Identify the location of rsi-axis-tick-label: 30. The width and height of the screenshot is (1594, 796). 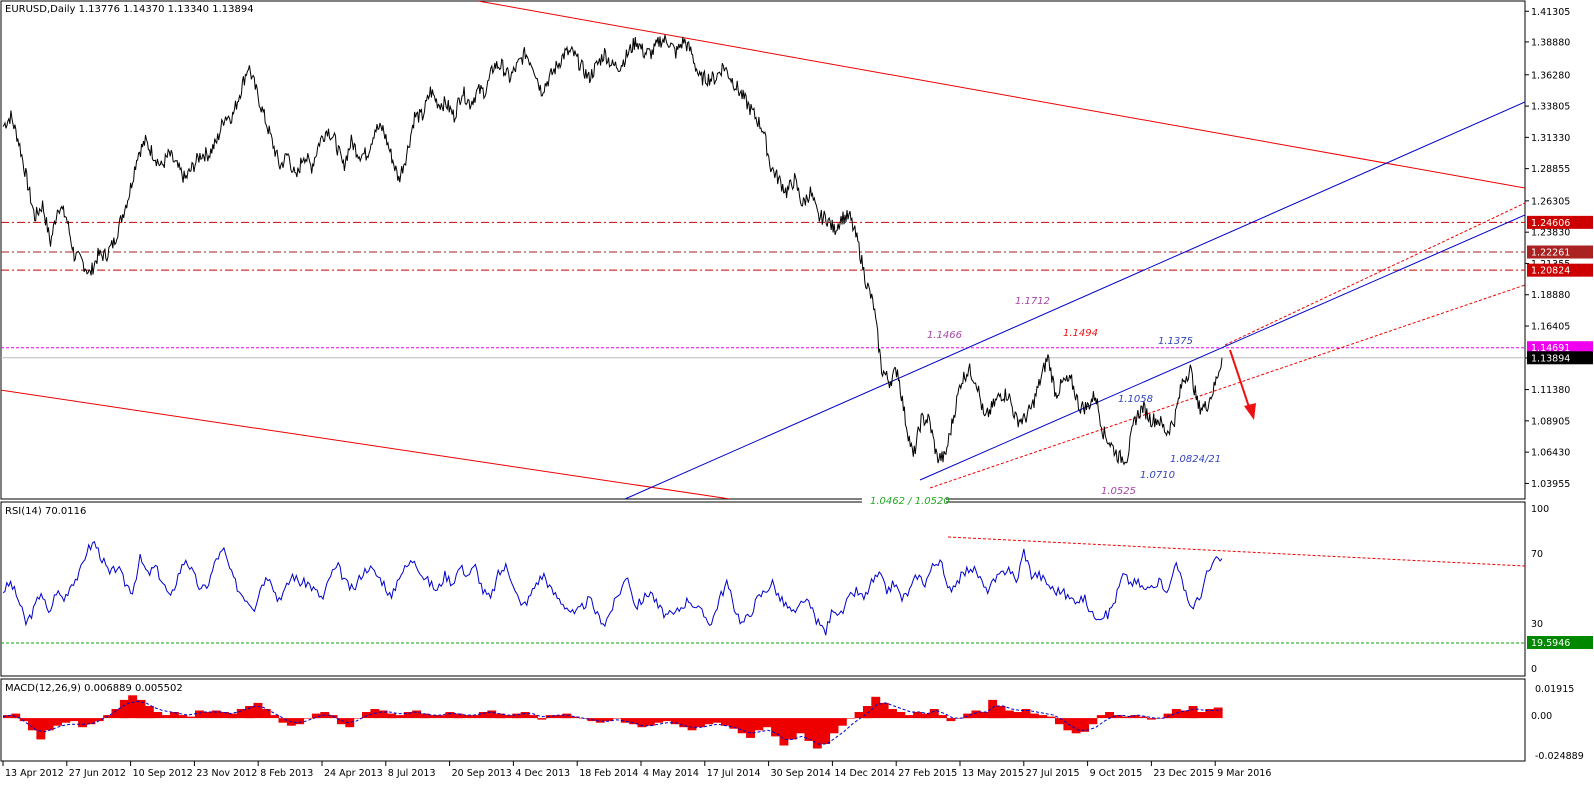
(1537, 624).